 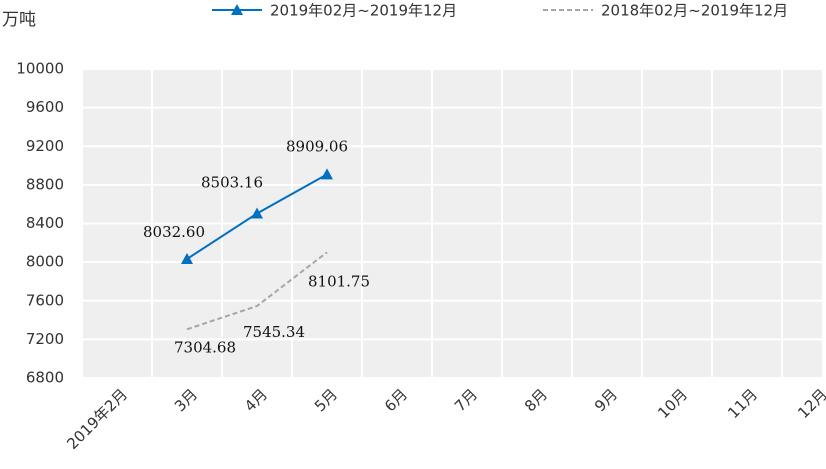 I want to click on x-tick-label: 10月, so click(x=672, y=403).